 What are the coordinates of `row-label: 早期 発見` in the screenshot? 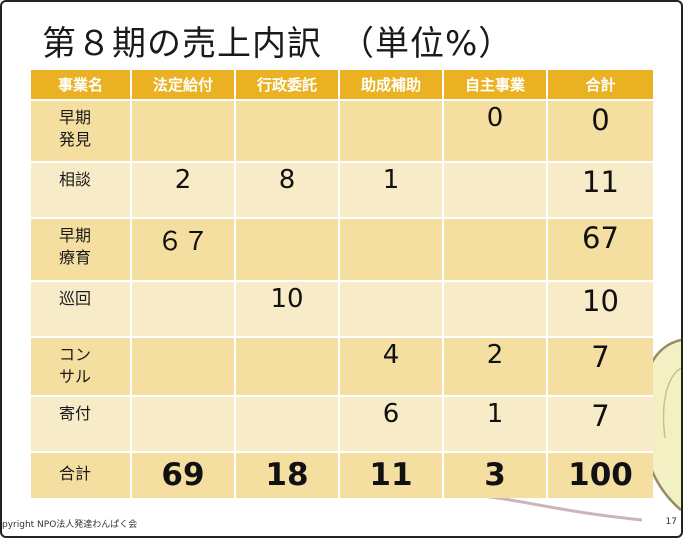 It's located at (81, 130).